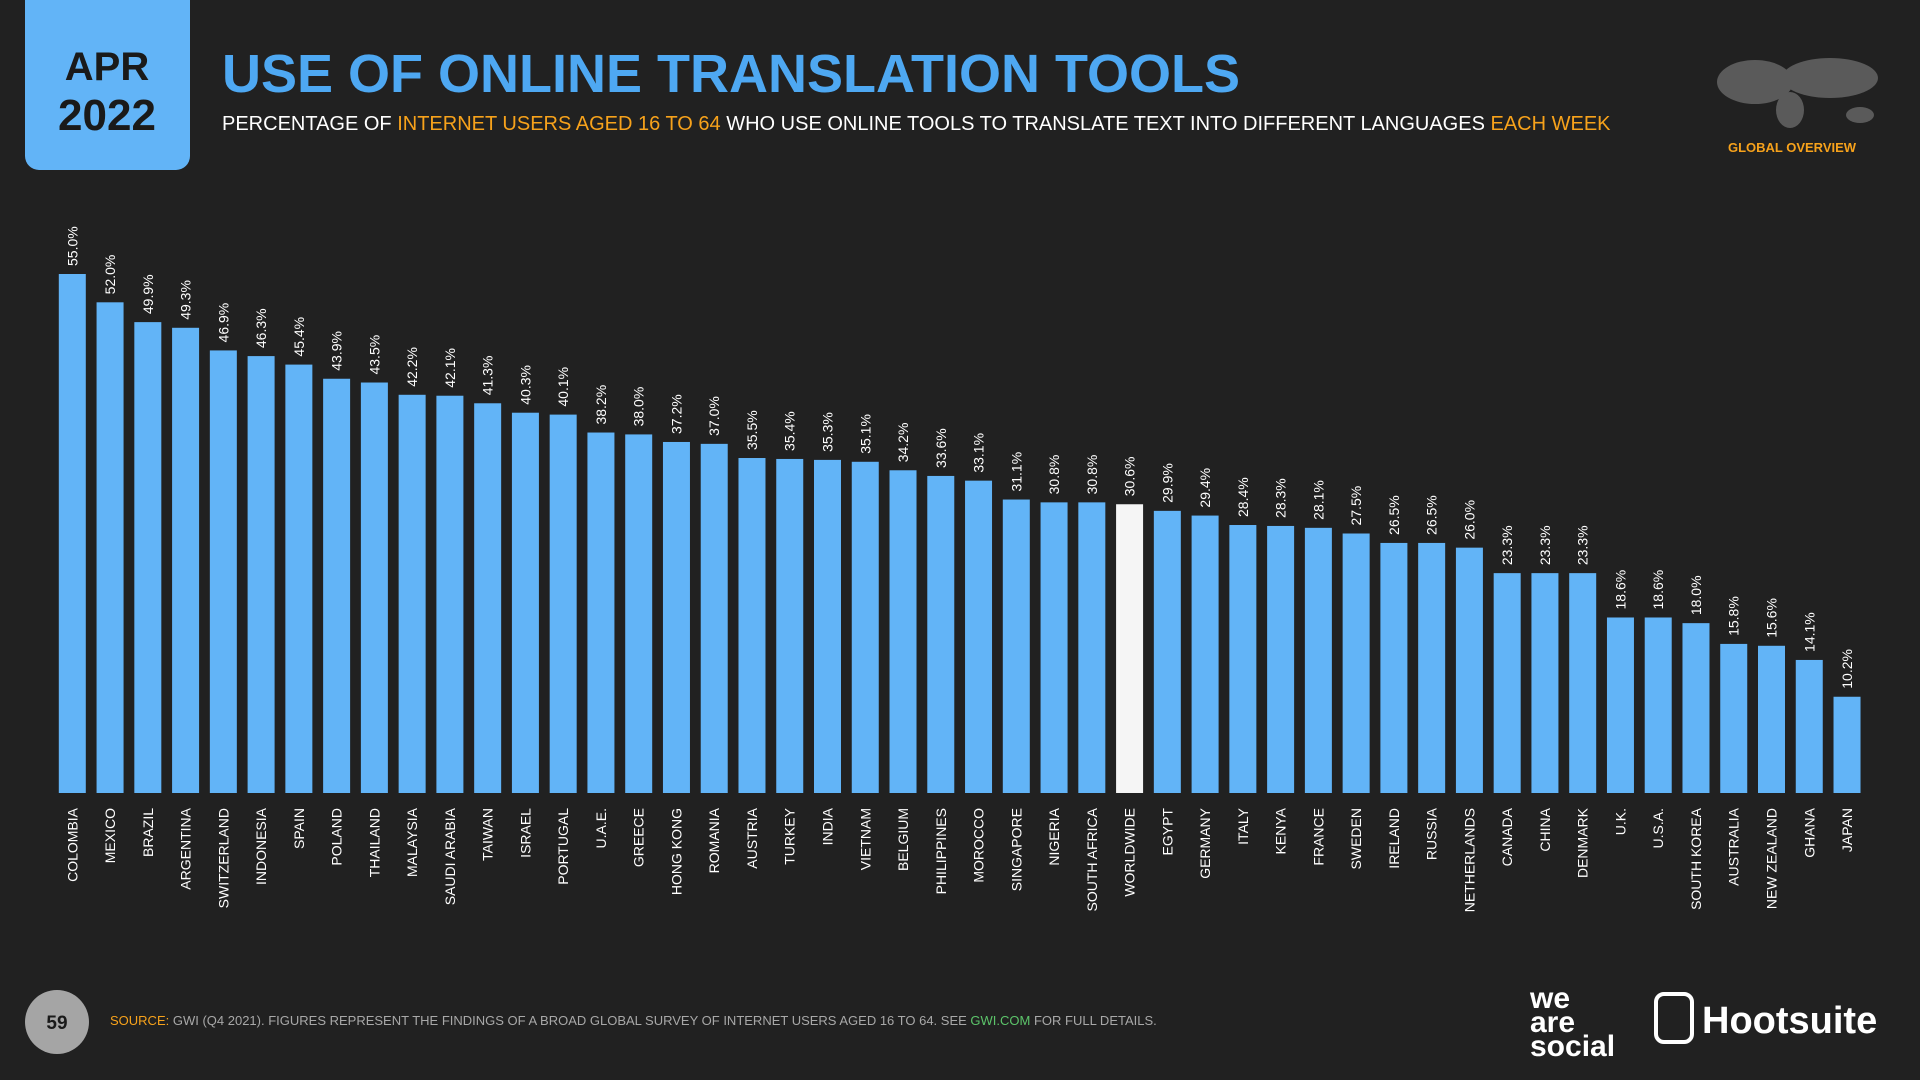  I want to click on owl-icon, so click(1674, 1018).